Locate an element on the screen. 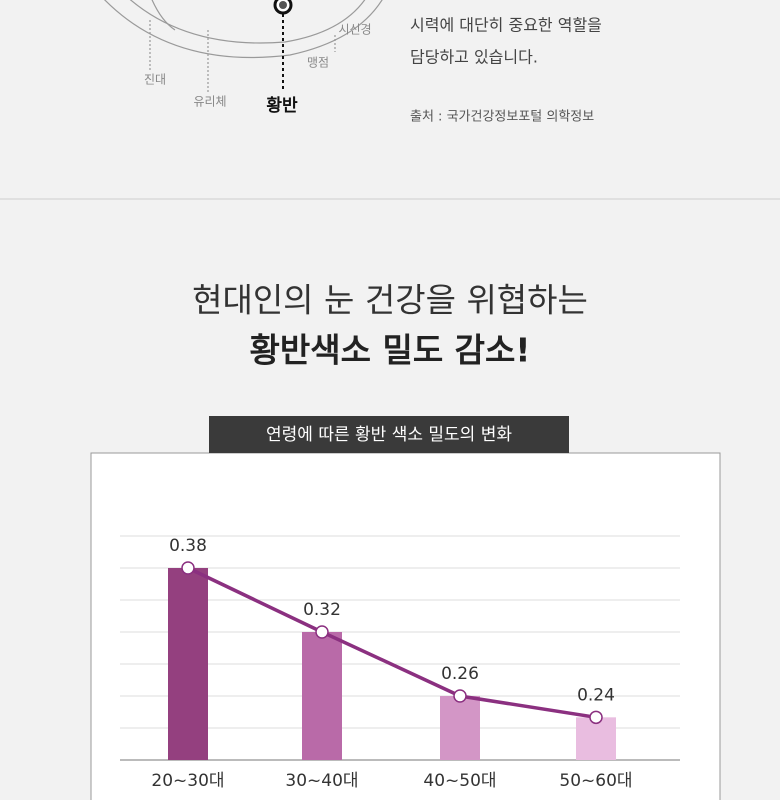 The height and width of the screenshot is (800, 780). x-tick-label: 20~30대 is located at coordinates (187, 781).